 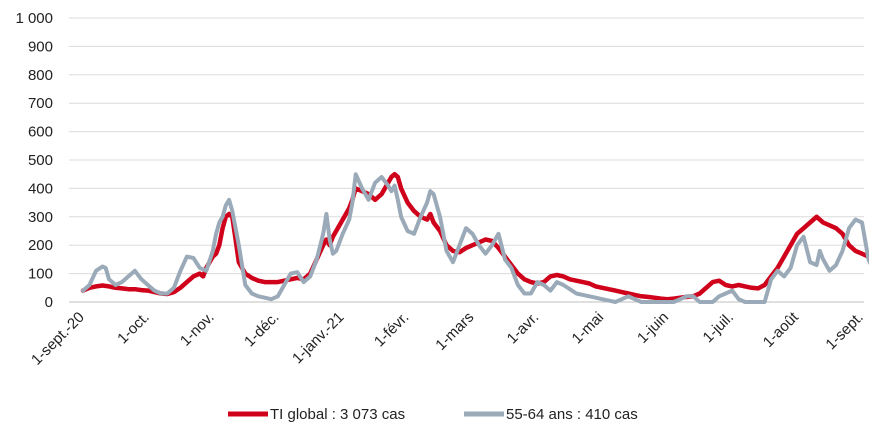 I want to click on y-tick-label: 900, so click(x=40, y=46).